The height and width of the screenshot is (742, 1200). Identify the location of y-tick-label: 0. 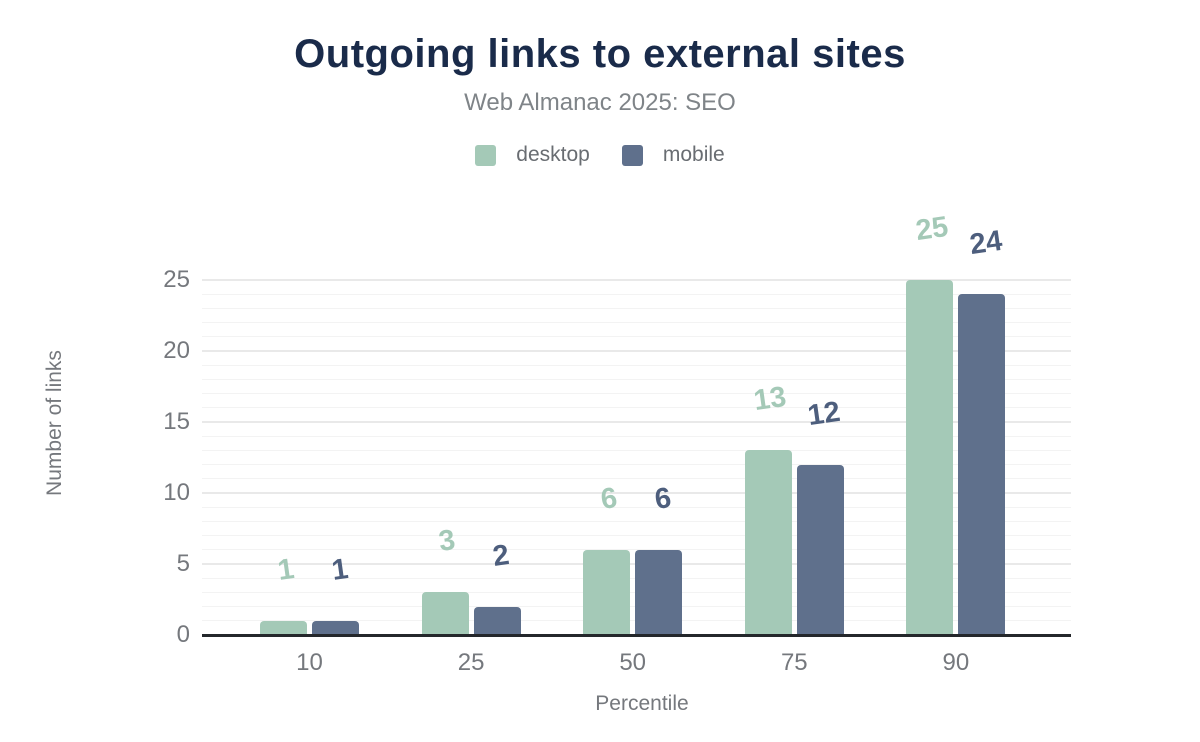
(183, 634).